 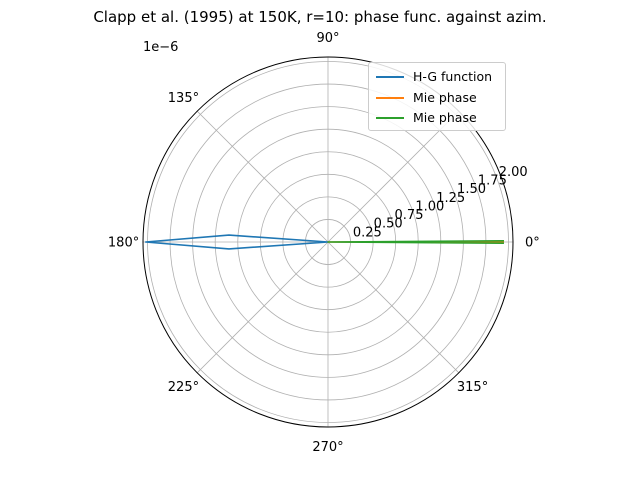 What do you see at coordinates (492, 181) in the screenshot?
I see `radial-tick-label-6: 1.75` at bounding box center [492, 181].